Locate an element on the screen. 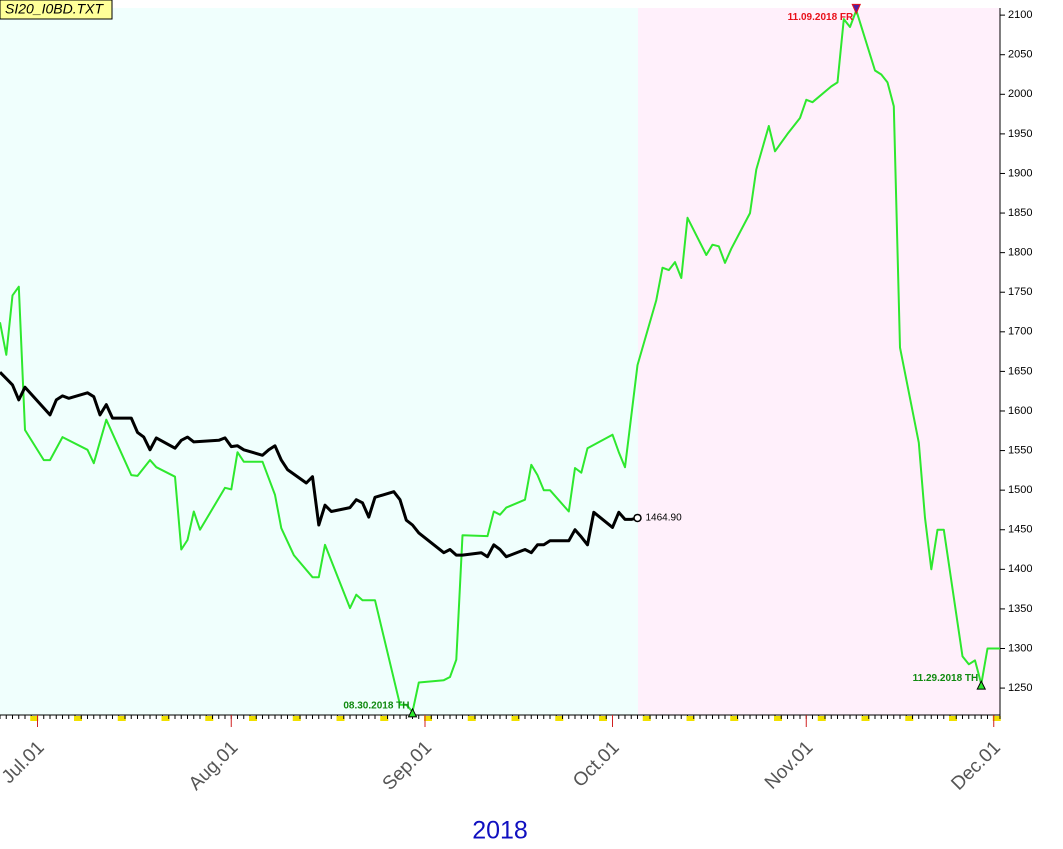  x-tick-label: Aug.01 is located at coordinates (213, 765).